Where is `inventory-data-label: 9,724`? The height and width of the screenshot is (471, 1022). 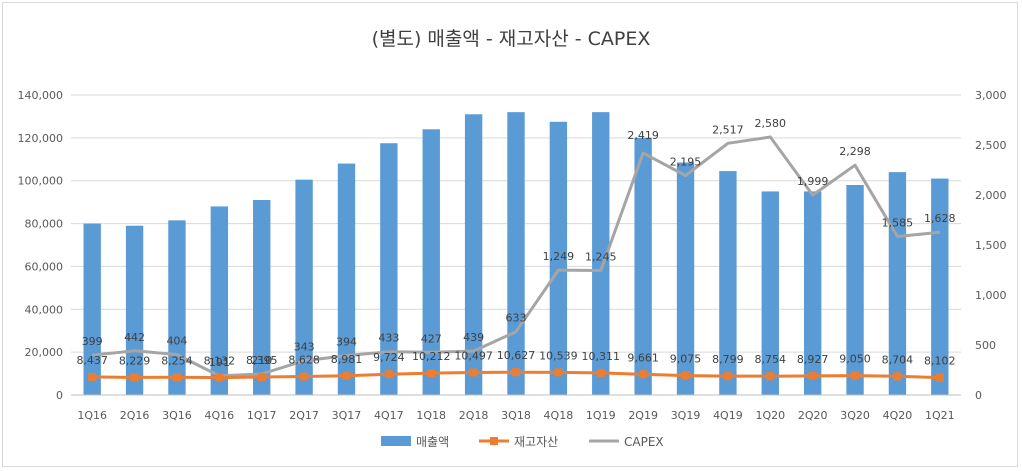 inventory-data-label: 9,724 is located at coordinates (389, 357).